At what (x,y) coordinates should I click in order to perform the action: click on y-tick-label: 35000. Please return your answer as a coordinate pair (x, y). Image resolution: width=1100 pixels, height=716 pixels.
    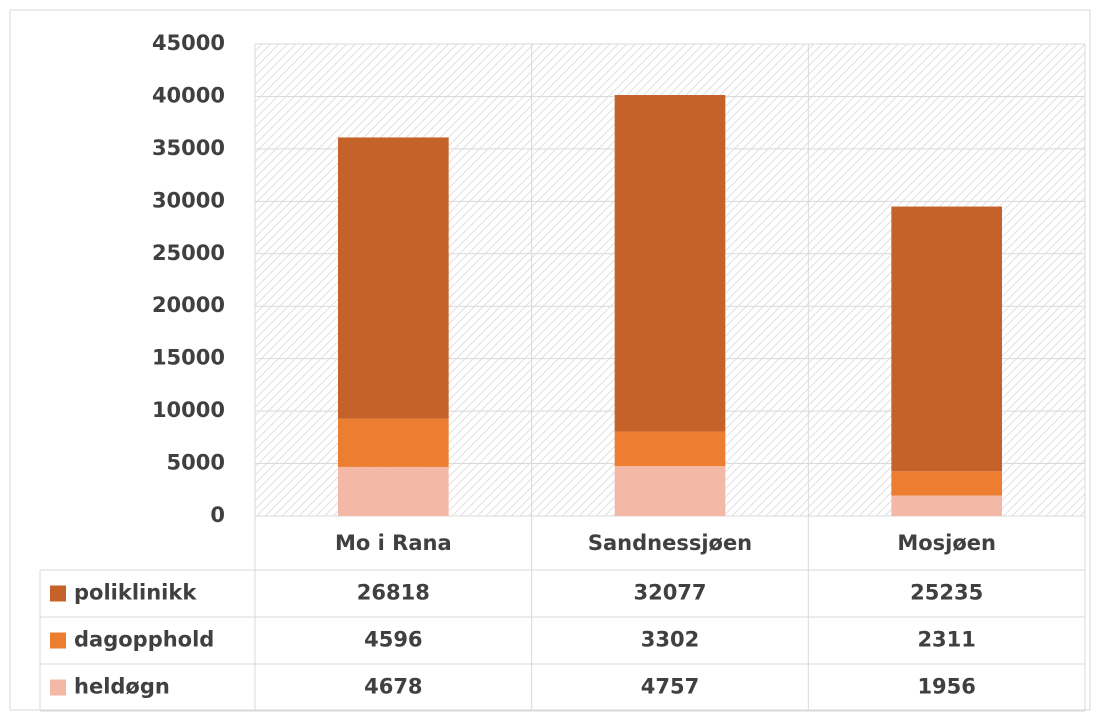
    Looking at the image, I should click on (188, 148).